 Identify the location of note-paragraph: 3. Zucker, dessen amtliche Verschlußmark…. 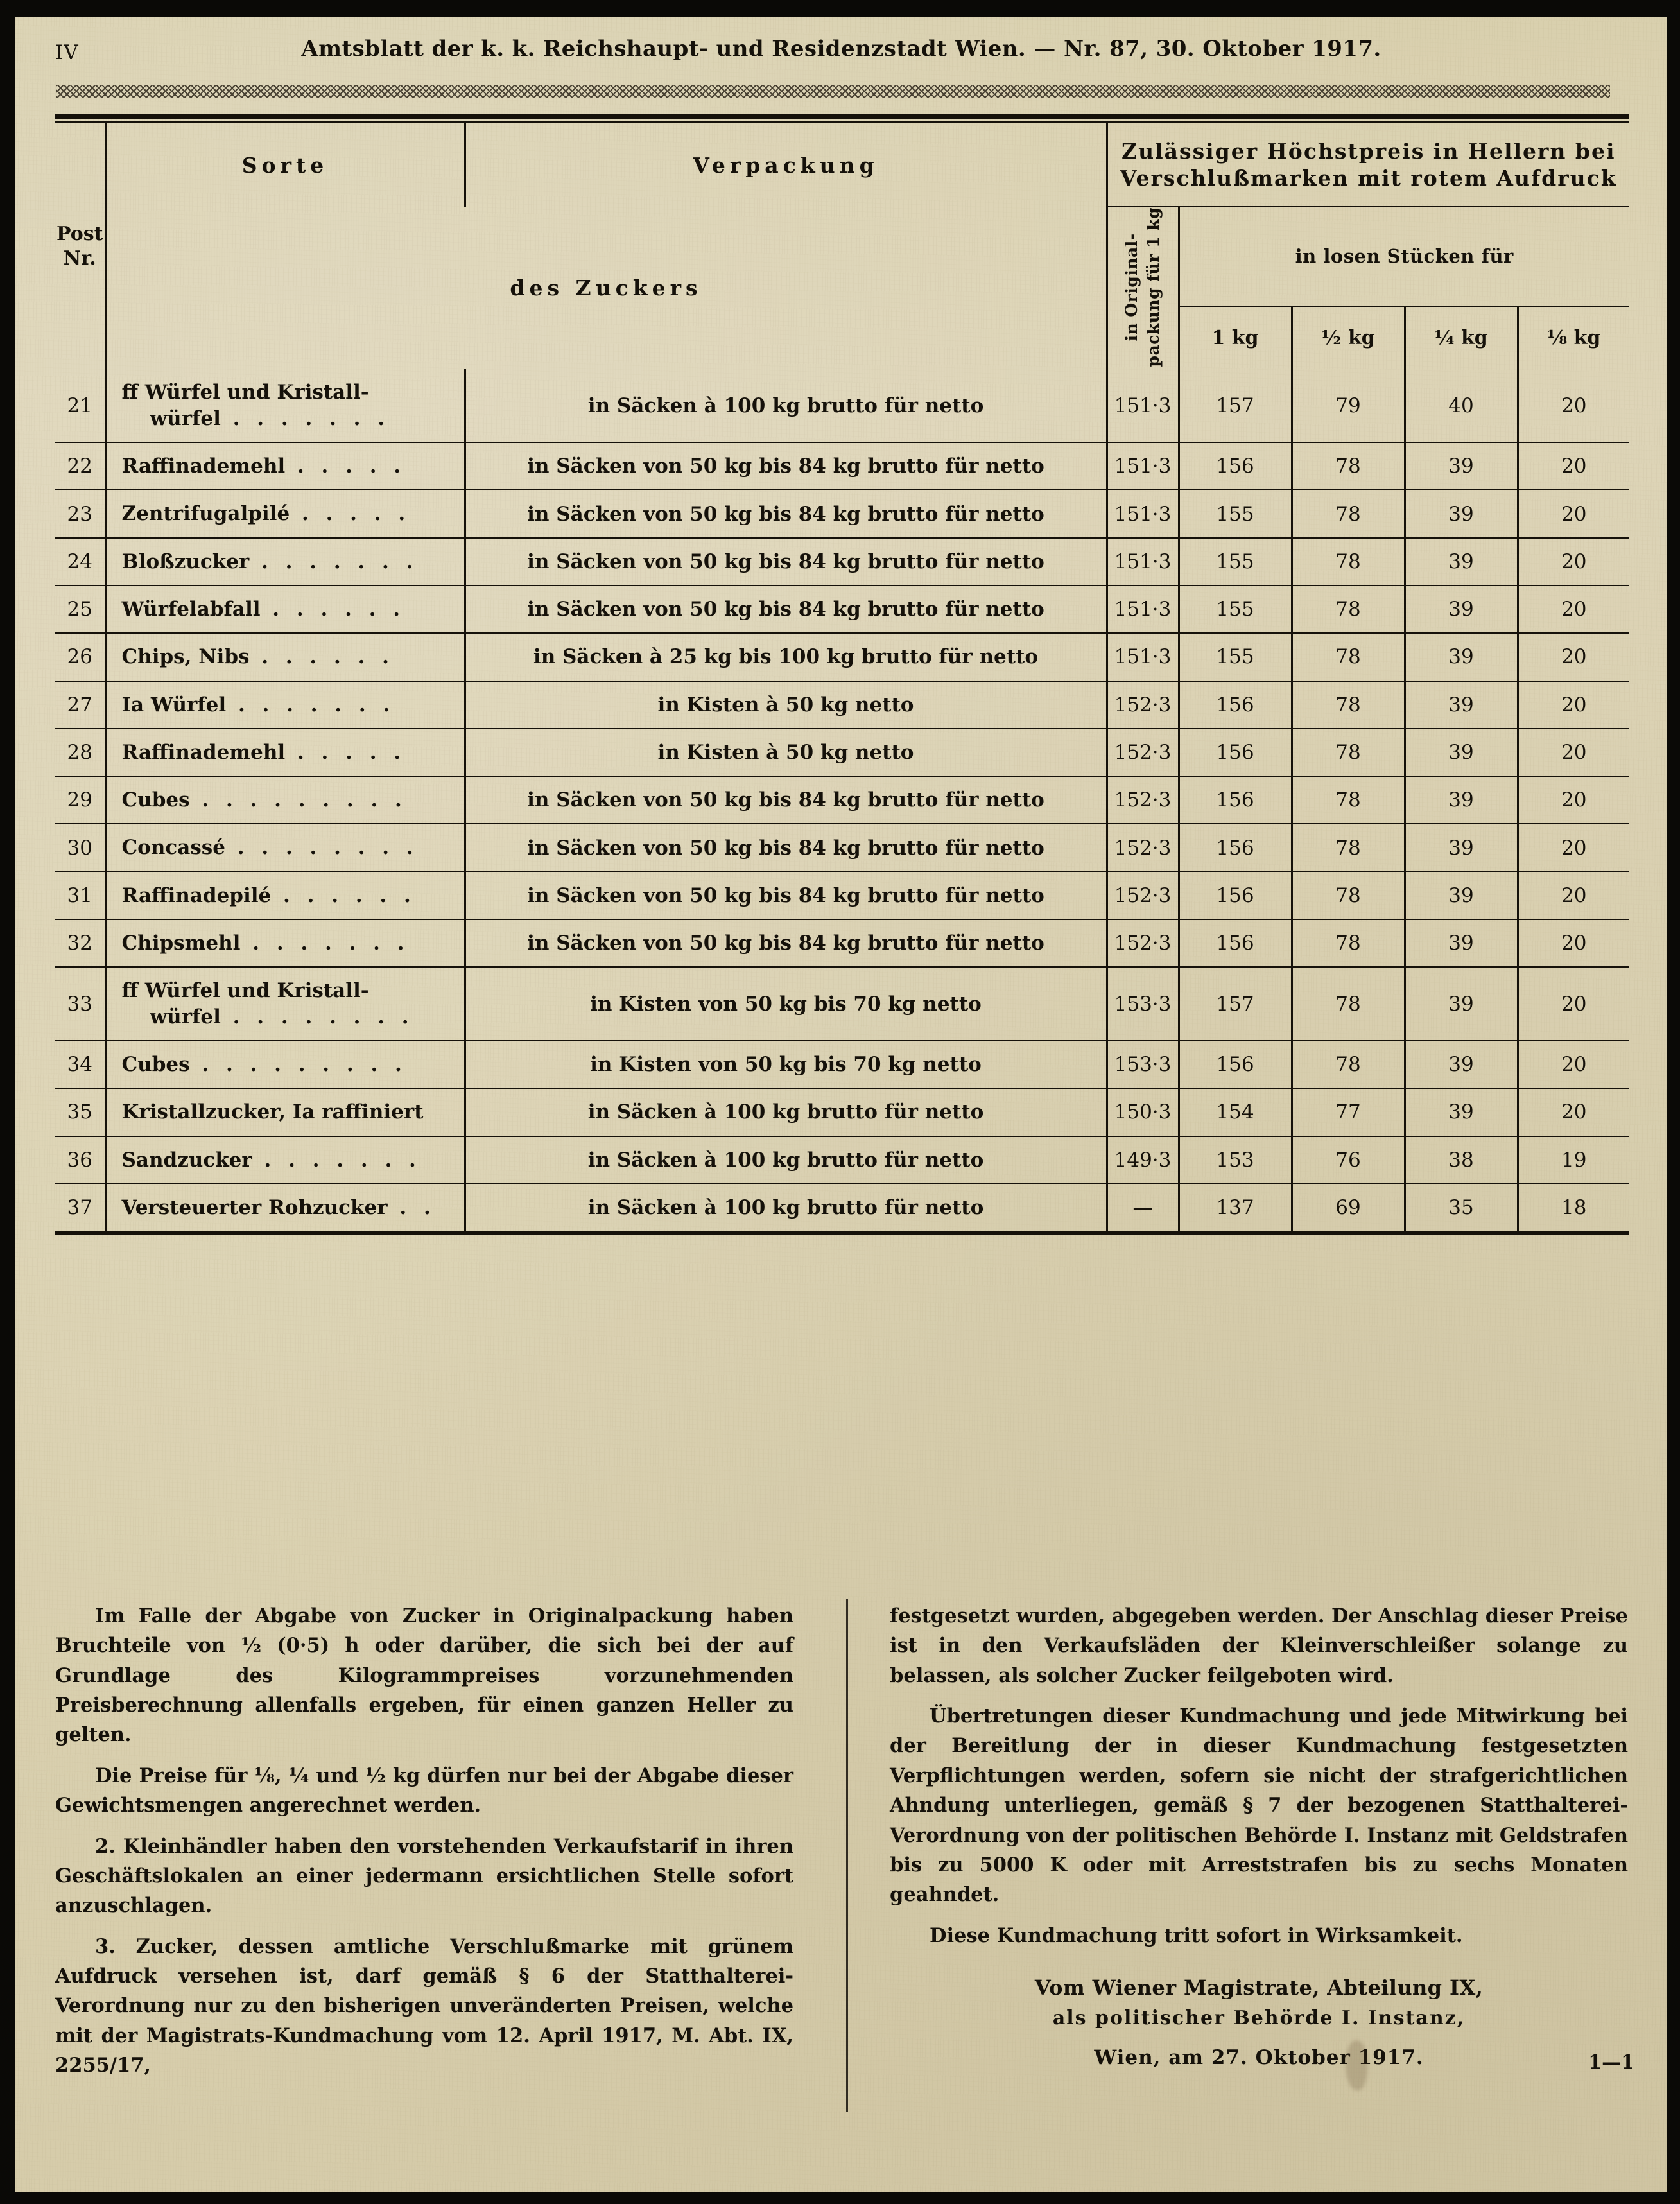
(424, 2006).